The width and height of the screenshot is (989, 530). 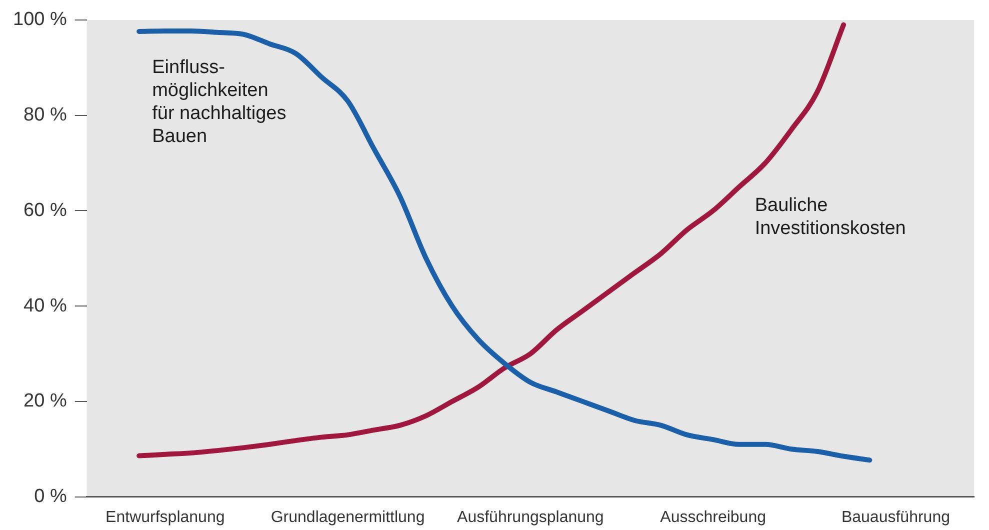 I want to click on y-tick-label: 80 %, so click(x=45, y=115).